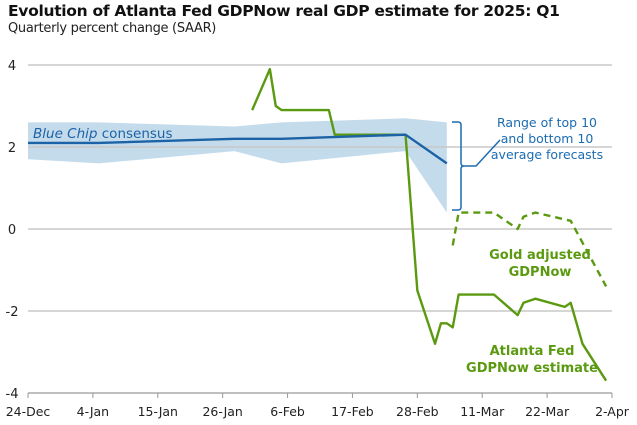  Describe the element at coordinates (222, 411) in the screenshot. I see `x-tick-label: 26-Jan` at that location.